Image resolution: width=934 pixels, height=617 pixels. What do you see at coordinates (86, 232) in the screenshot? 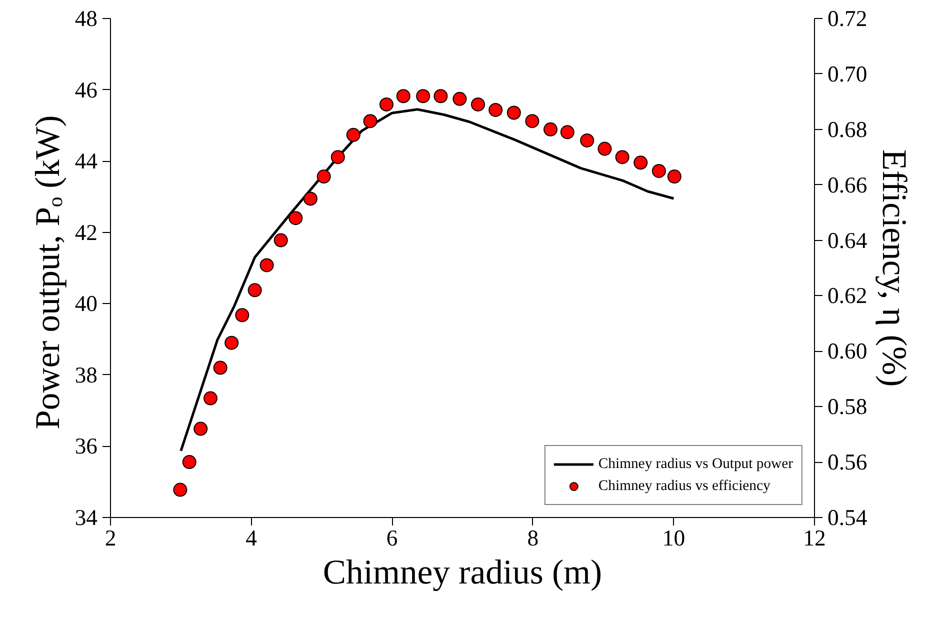
I see `y-tick-label: 42` at bounding box center [86, 232].